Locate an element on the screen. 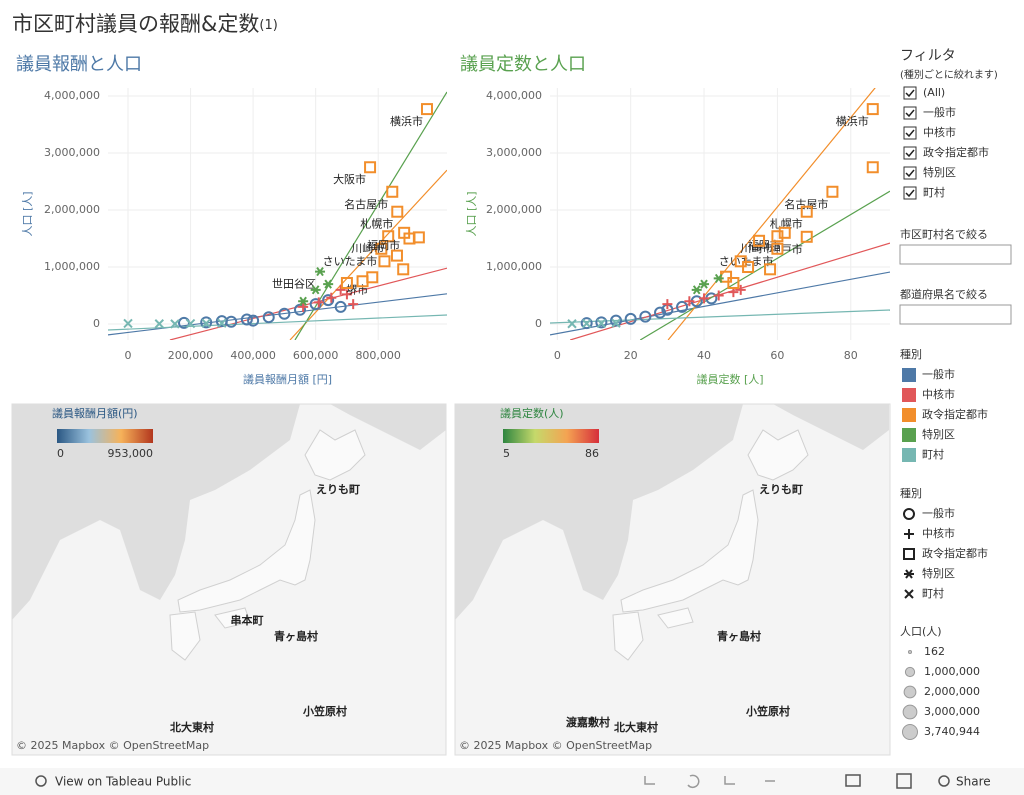  size-swatch is located at coordinates (910, 692).